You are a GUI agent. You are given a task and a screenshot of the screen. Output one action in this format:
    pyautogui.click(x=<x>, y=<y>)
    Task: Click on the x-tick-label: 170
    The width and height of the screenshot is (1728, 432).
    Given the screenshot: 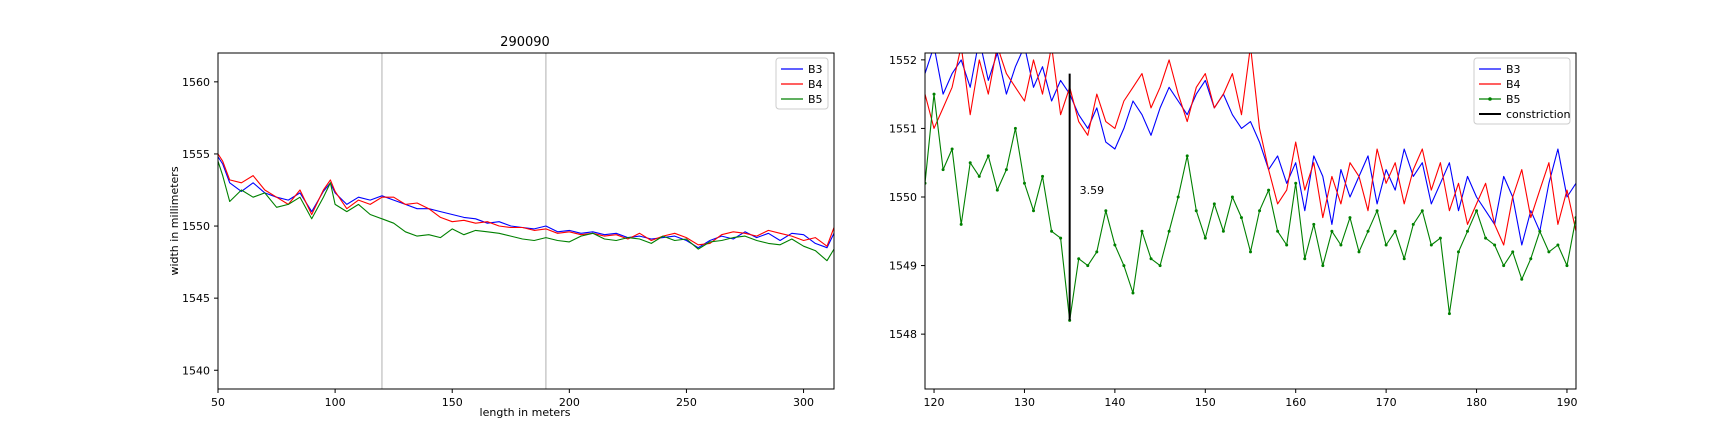 What is the action you would take?
    pyautogui.click(x=1386, y=402)
    